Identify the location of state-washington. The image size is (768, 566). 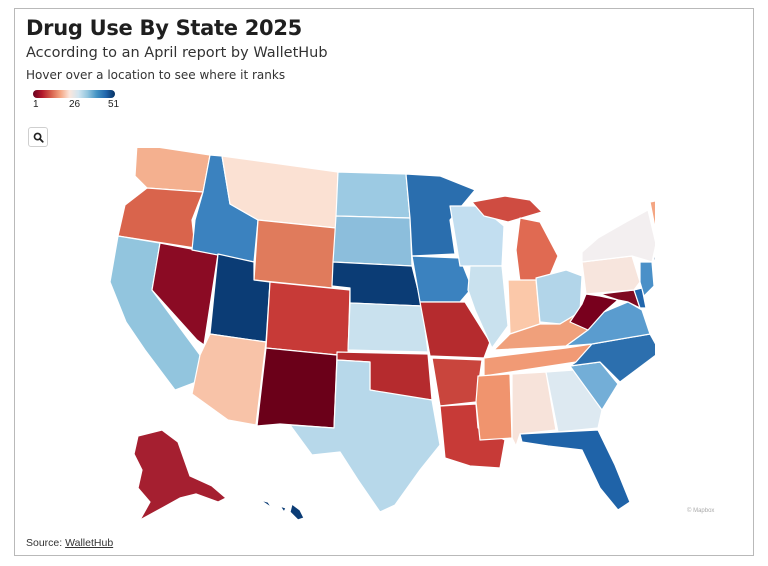
(172, 170).